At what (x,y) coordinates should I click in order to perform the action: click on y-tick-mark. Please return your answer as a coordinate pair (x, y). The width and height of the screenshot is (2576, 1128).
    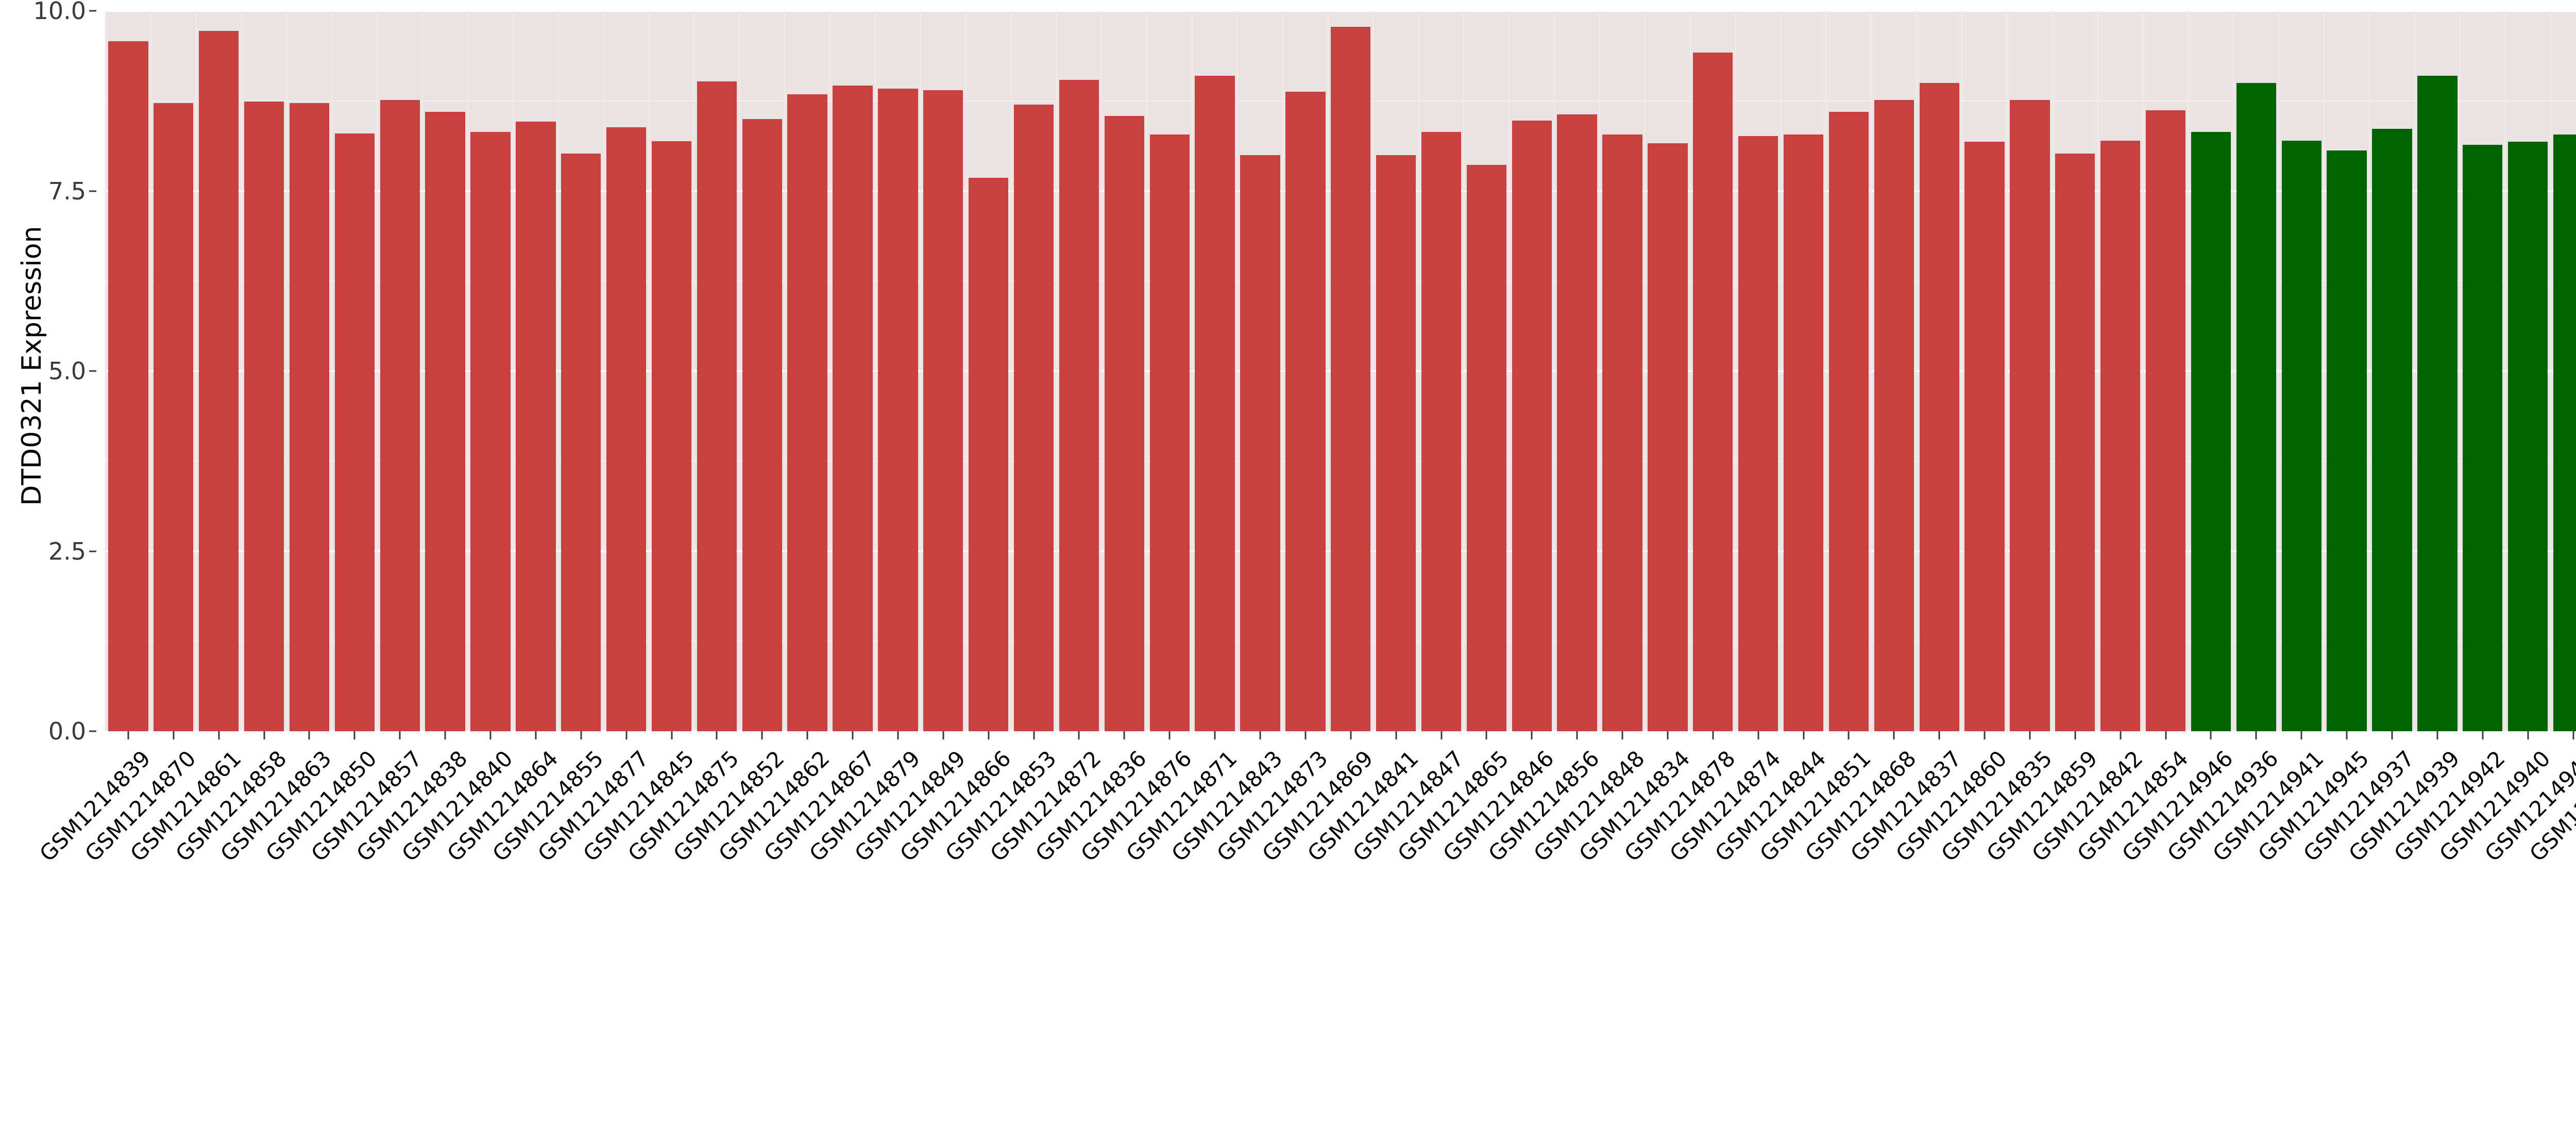
    Looking at the image, I should click on (92, 191).